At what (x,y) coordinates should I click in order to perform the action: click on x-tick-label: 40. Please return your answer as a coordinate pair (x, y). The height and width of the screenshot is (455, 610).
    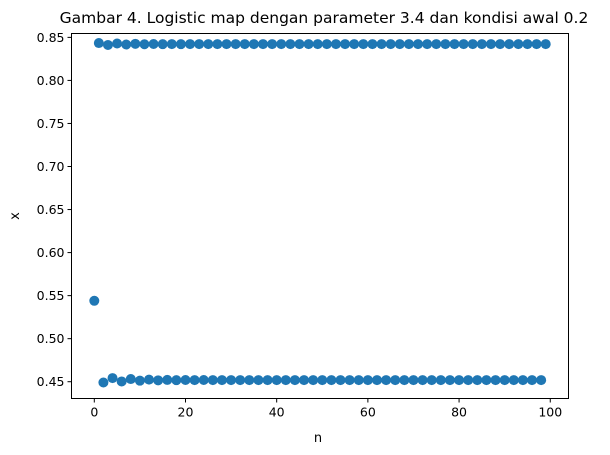
    Looking at the image, I should click on (277, 412).